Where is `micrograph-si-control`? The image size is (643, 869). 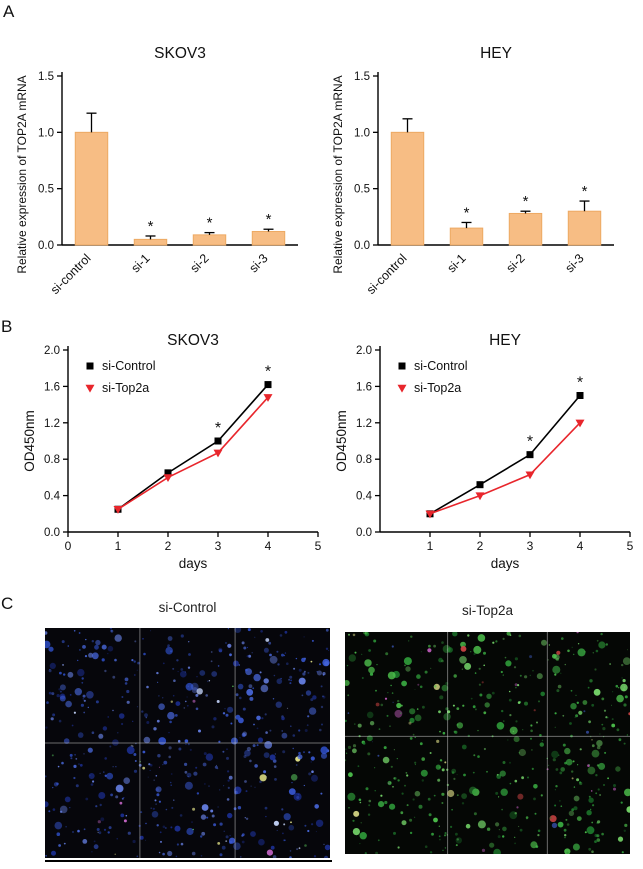
micrograph-si-control is located at coordinates (186, 743).